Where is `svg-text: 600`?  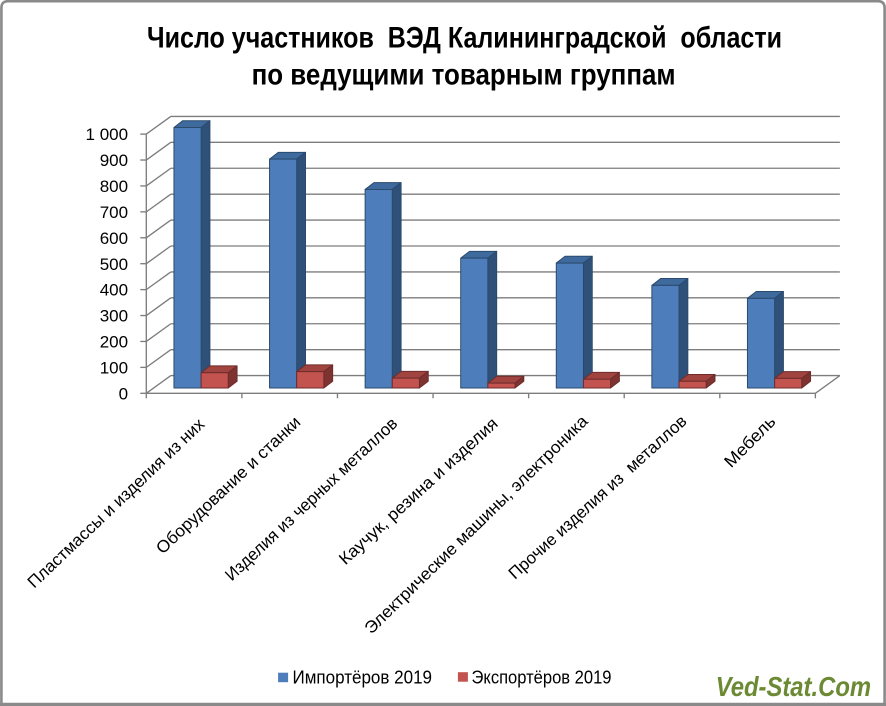
svg-text: 600 is located at coordinates (114, 238).